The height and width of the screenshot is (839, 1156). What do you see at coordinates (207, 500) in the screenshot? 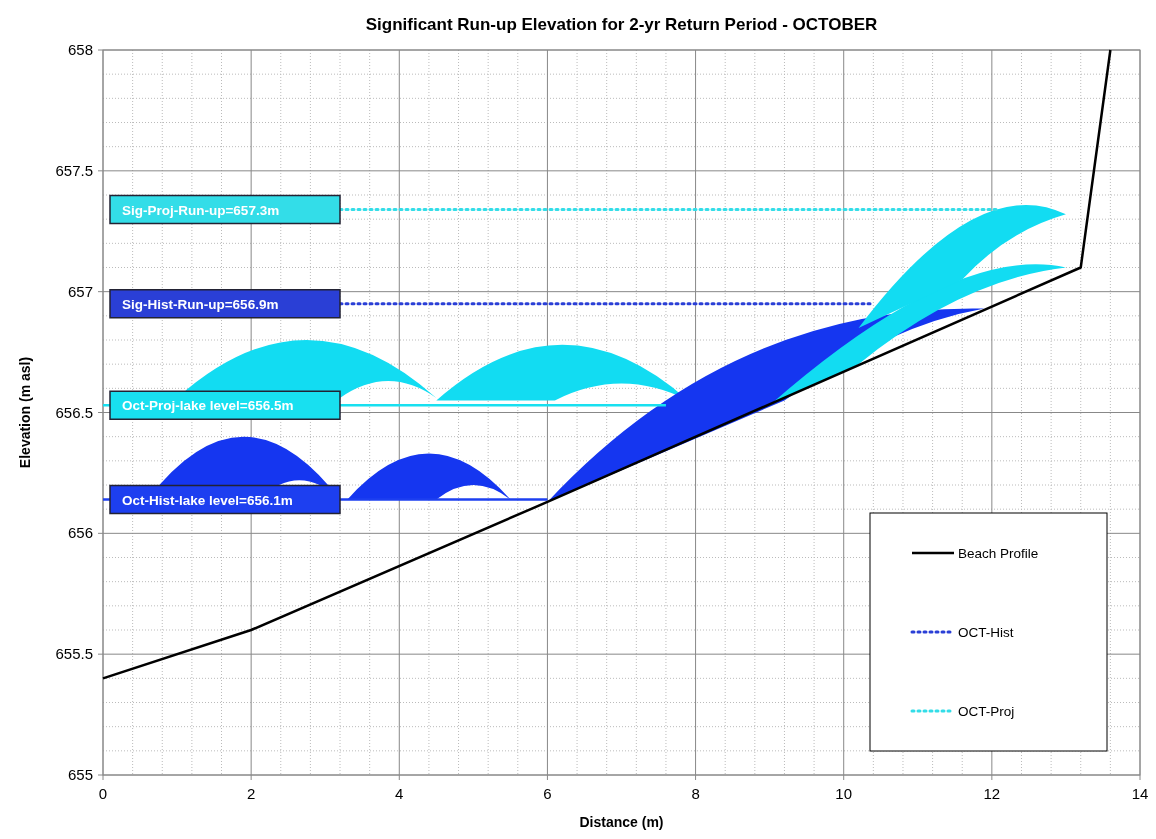
I see `annotation: Oct-Hist-lake level=656.1m` at bounding box center [207, 500].